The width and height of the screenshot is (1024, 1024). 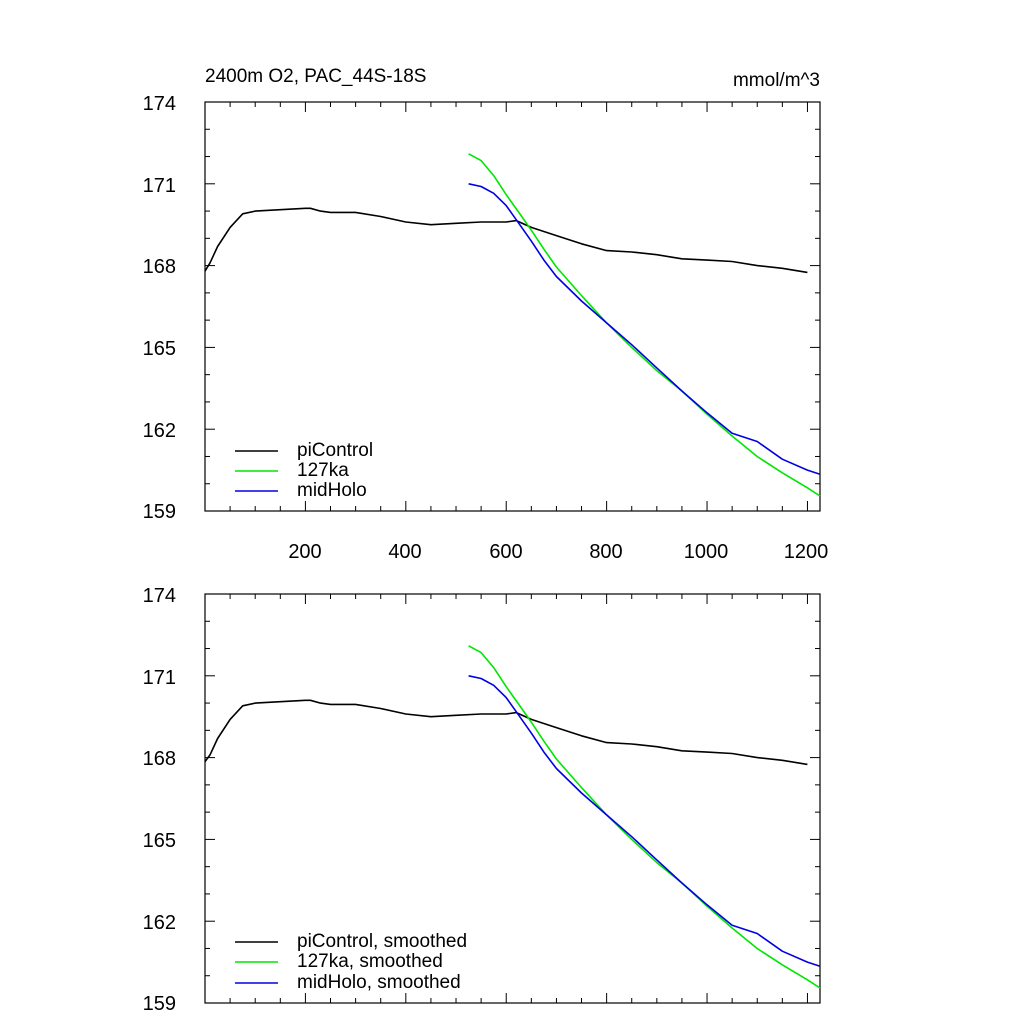 I want to click on top-y-tick-label: 174, so click(x=159, y=104).